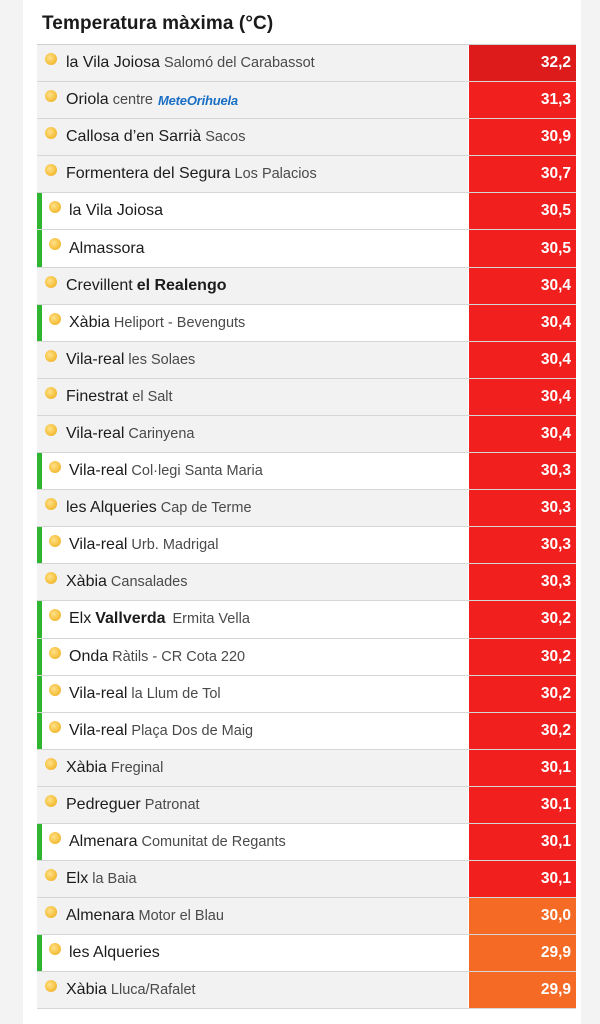 The width and height of the screenshot is (600, 1024). What do you see at coordinates (77, 879) in the screenshot?
I see `station-town: Elx` at bounding box center [77, 879].